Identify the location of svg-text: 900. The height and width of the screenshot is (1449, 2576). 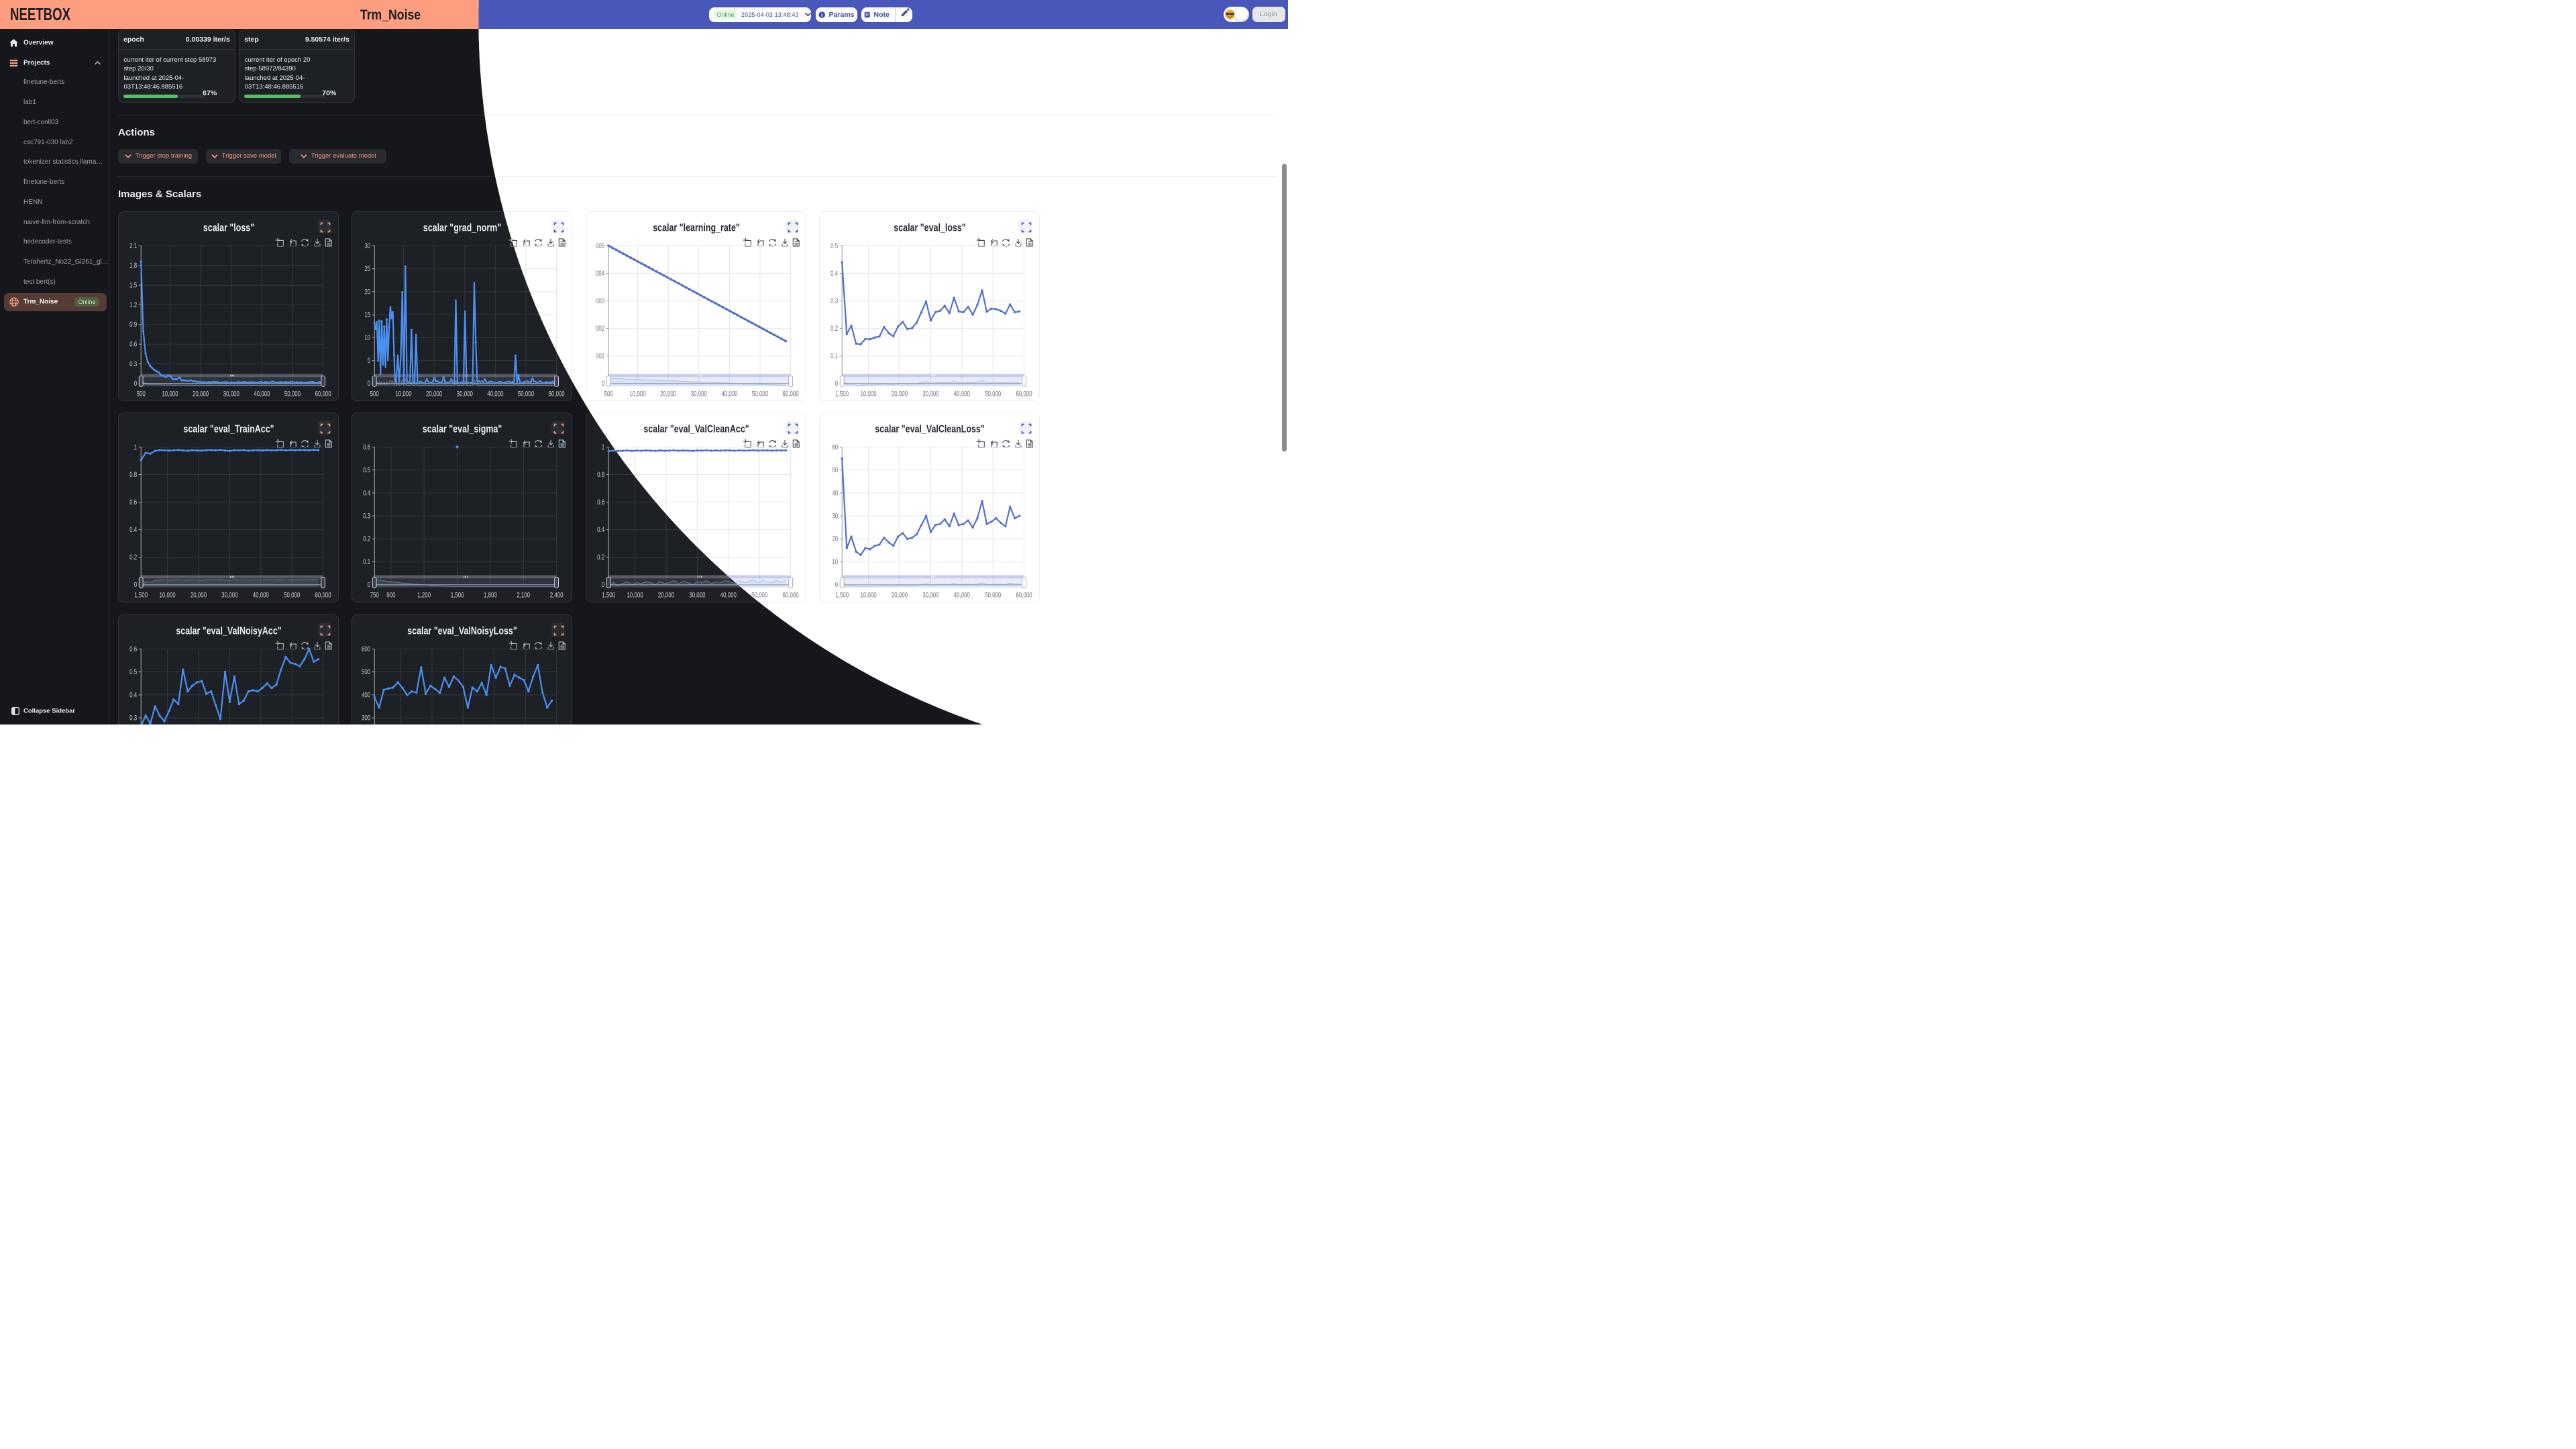
(391, 595).